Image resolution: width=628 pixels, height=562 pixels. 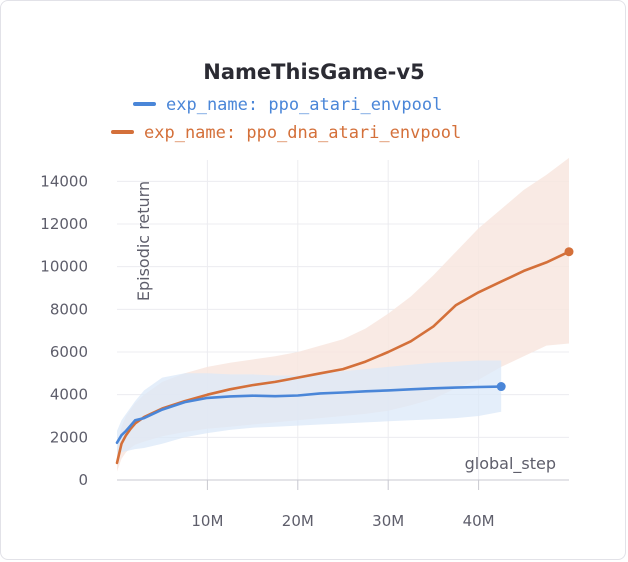 I want to click on y-tick-label: 2000, so click(x=69, y=437).